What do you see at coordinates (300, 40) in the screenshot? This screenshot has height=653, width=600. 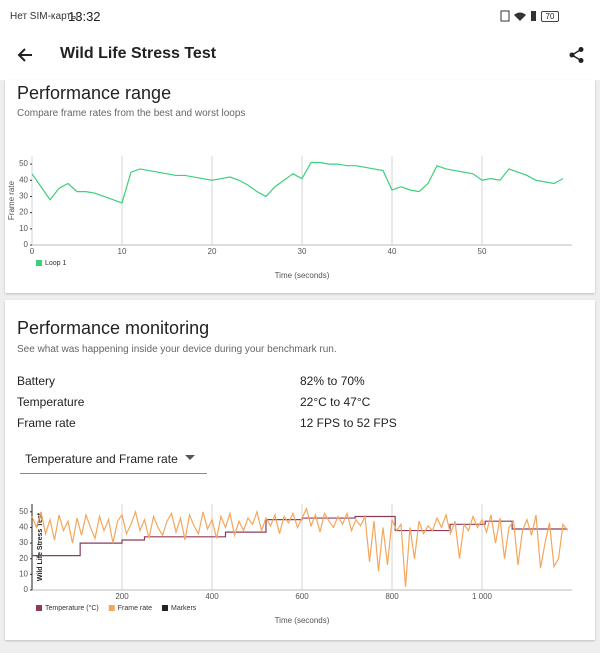 I see `top-area` at bounding box center [300, 40].